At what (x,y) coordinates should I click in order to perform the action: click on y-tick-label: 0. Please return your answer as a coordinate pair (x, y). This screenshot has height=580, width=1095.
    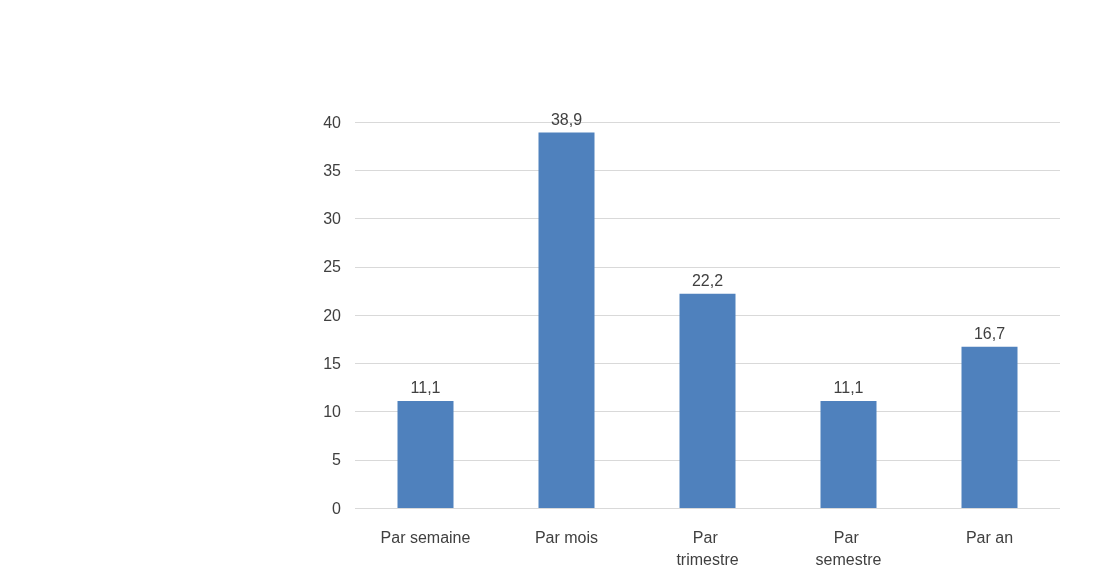
    Looking at the image, I should click on (337, 508).